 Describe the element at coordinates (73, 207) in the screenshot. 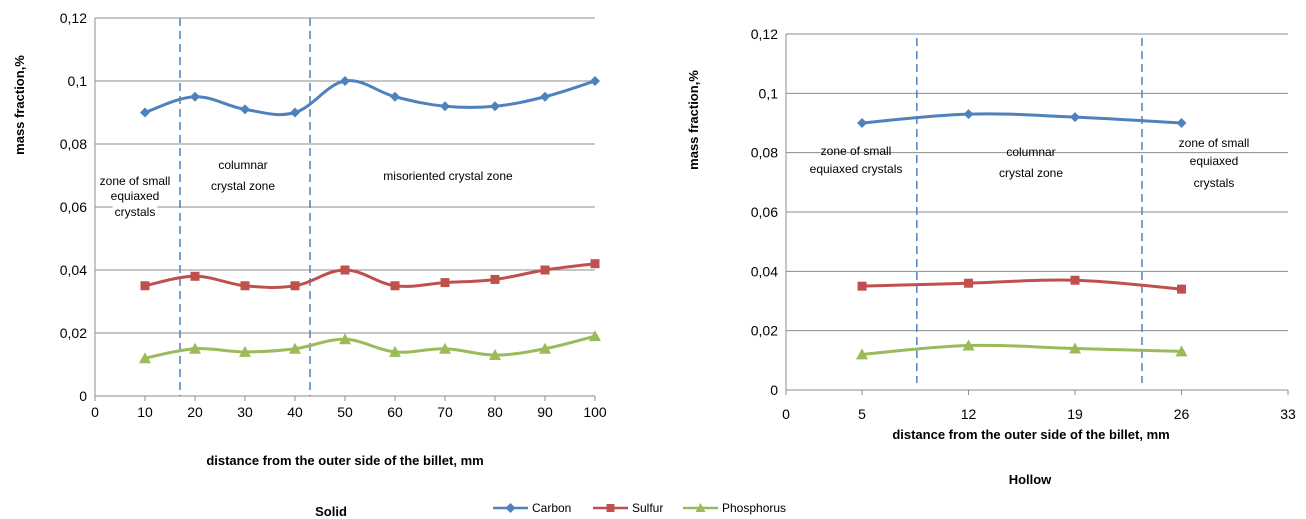

I see `solid-y-tick-labels: 0 0,02 0,04 0,06 0,08 0,1 0,12` at that location.